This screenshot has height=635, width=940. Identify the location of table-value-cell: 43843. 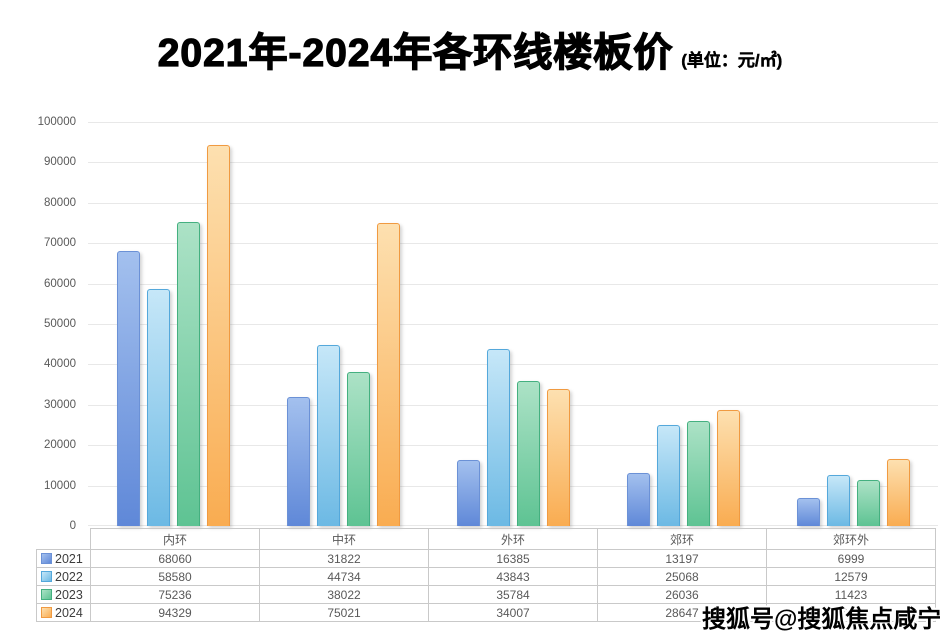
(513, 576).